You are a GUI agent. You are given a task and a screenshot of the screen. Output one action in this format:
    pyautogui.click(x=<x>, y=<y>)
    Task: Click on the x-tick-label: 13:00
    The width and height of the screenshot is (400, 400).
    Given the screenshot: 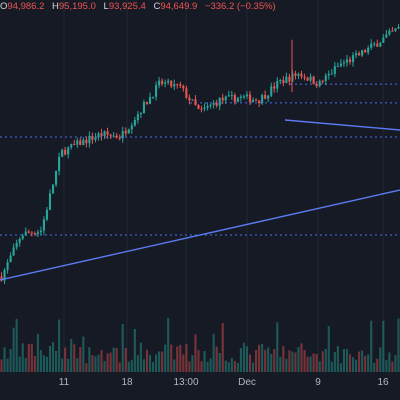 What is the action you would take?
    pyautogui.click(x=186, y=382)
    